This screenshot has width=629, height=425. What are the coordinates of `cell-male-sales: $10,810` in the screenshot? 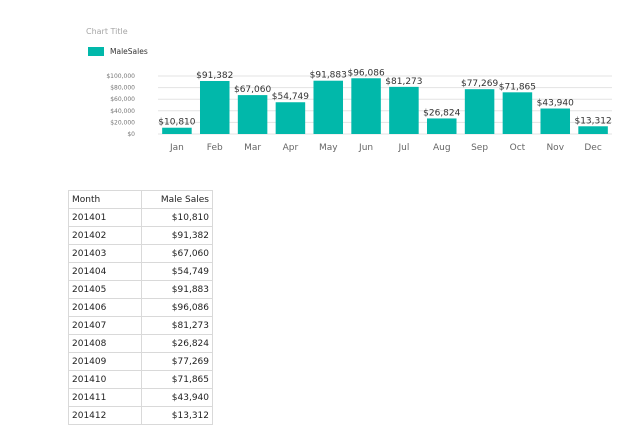 It's located at (177, 217).